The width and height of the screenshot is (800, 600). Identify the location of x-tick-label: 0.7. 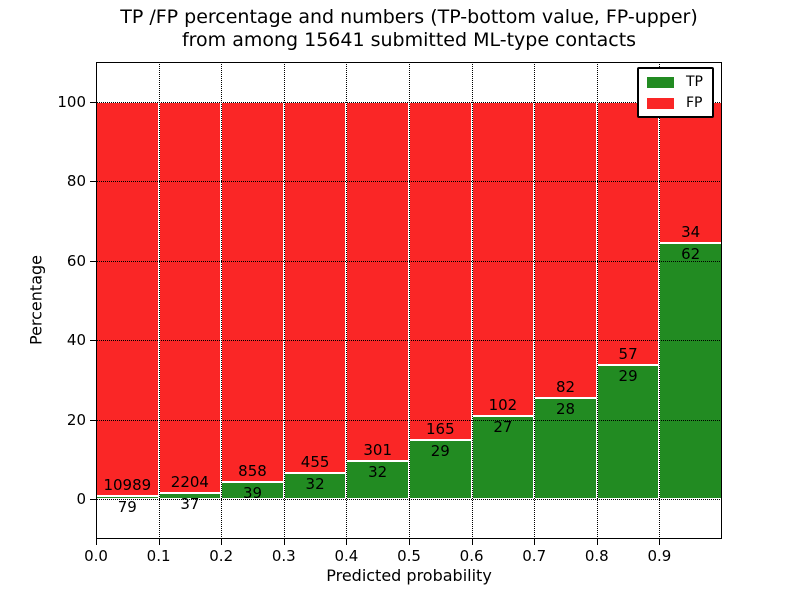
(534, 556).